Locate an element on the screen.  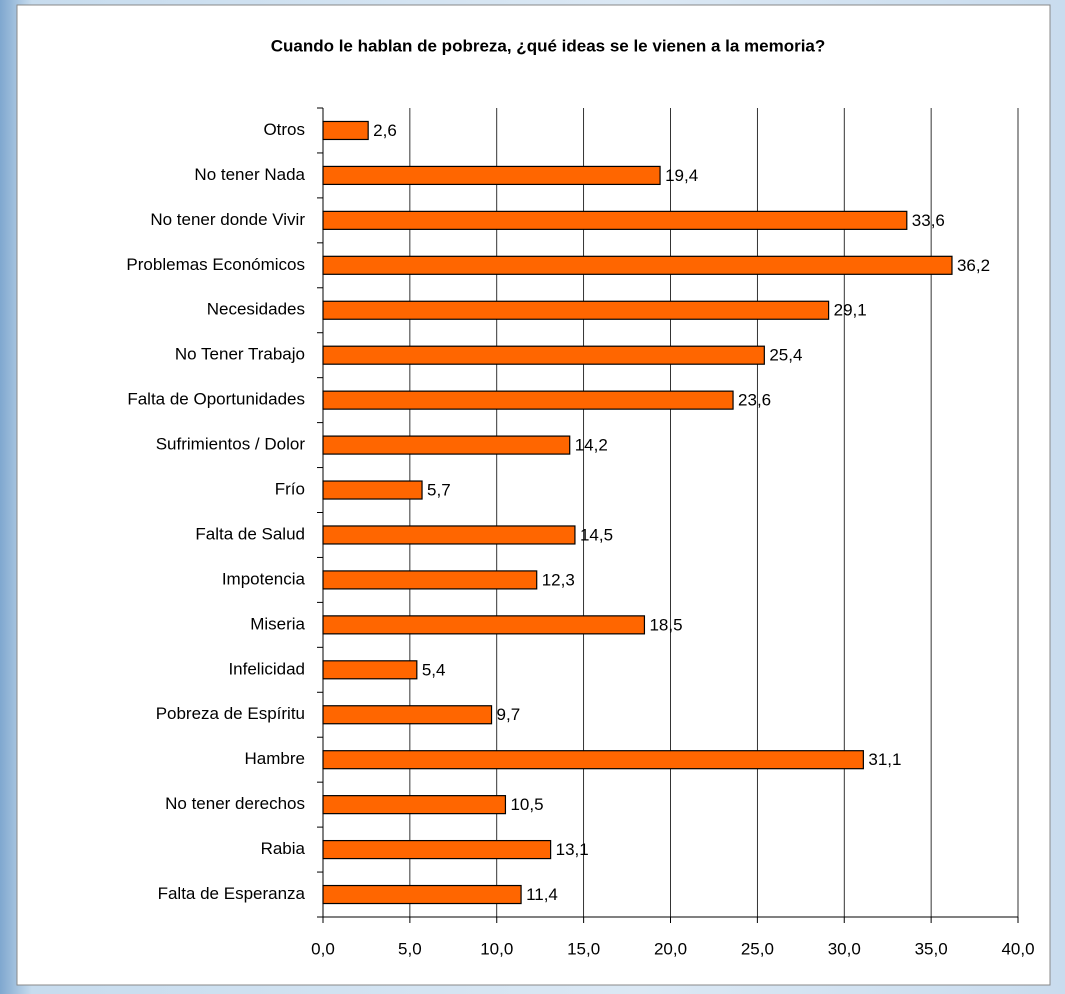
value-label: 18,5 is located at coordinates (665, 624).